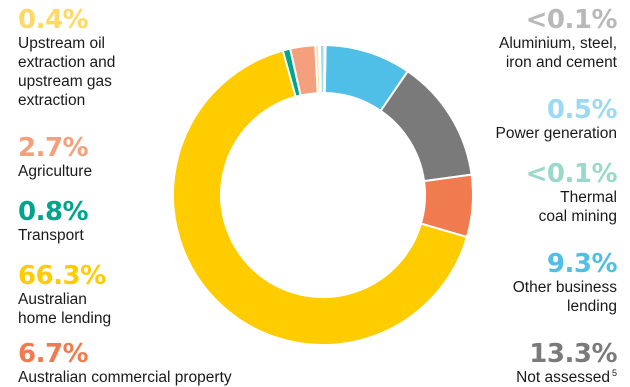  Describe the element at coordinates (573, 354) in the screenshot. I see `pct-not-assessed: 13.3%` at that location.